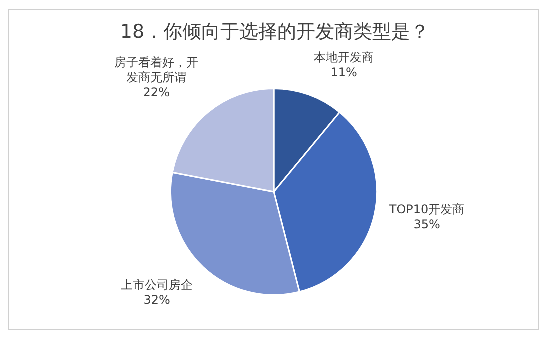  I want to click on slice-label: 房子看着好，开发商无所谓, so click(156, 70).